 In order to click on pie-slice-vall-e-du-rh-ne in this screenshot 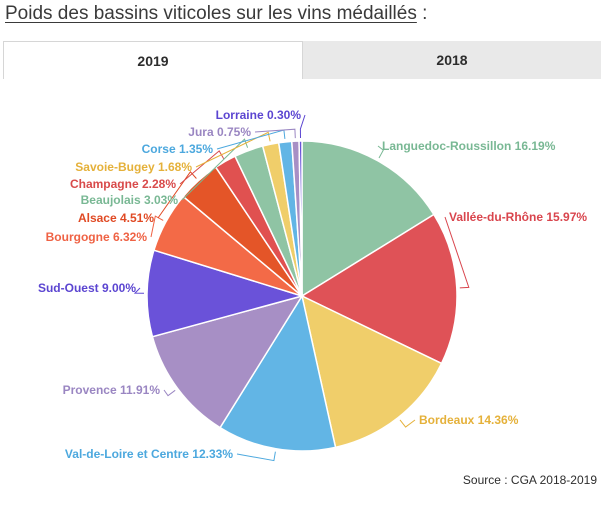, I will do `click(379, 289)`.